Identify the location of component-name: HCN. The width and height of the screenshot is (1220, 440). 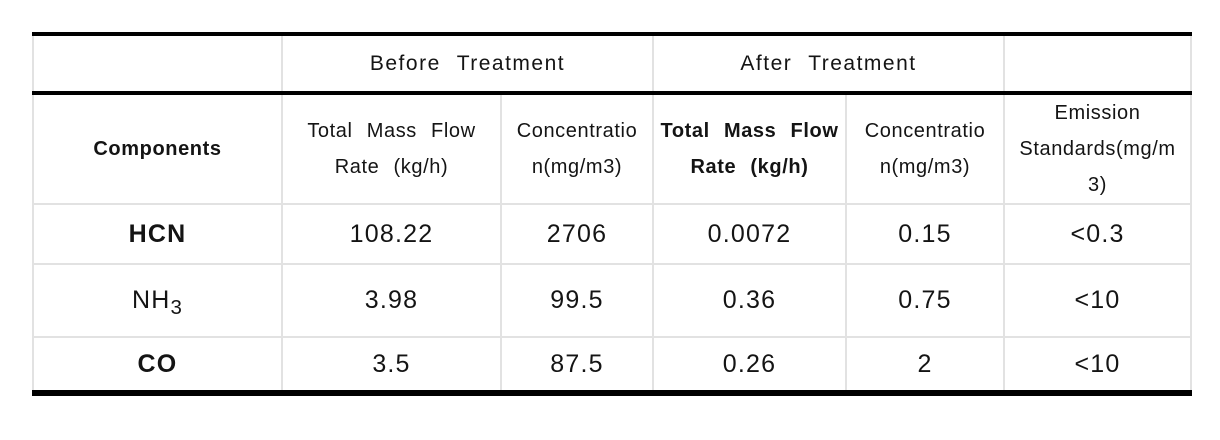
(157, 233).